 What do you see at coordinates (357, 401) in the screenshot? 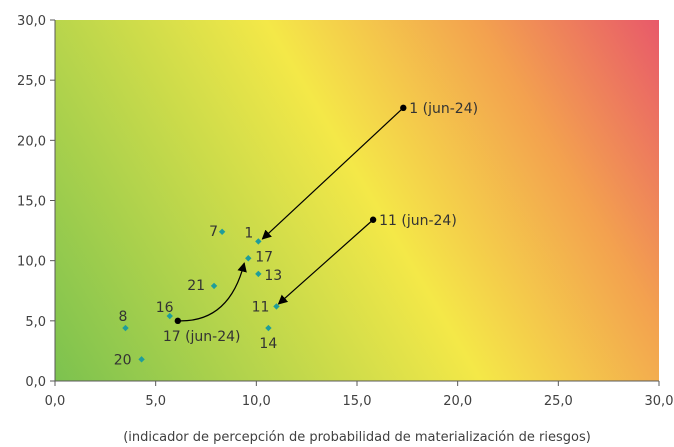
I see `x-tick-label: 15,0` at bounding box center [357, 401].